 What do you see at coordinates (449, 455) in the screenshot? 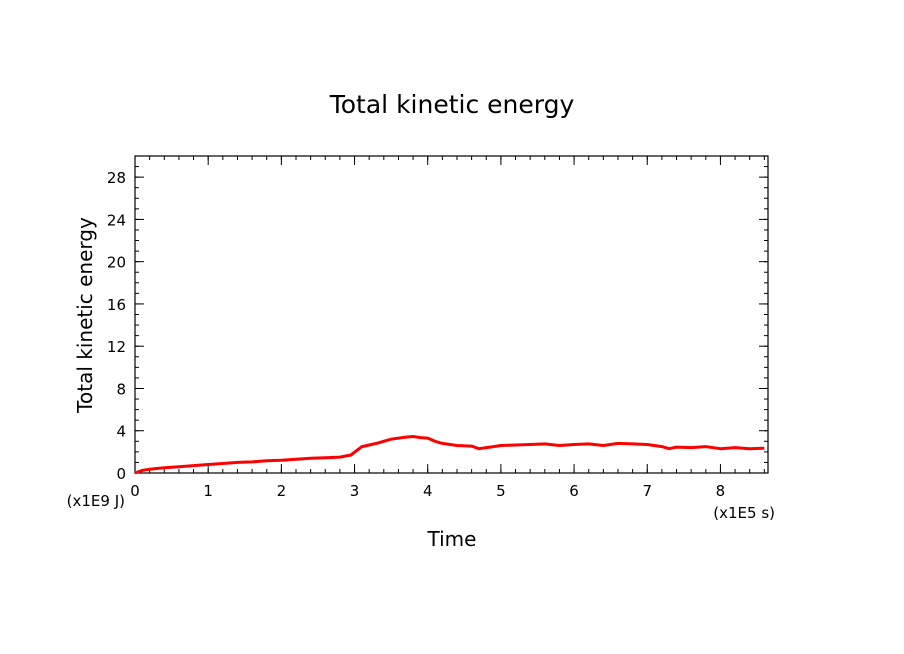
I see `series-line` at bounding box center [449, 455].